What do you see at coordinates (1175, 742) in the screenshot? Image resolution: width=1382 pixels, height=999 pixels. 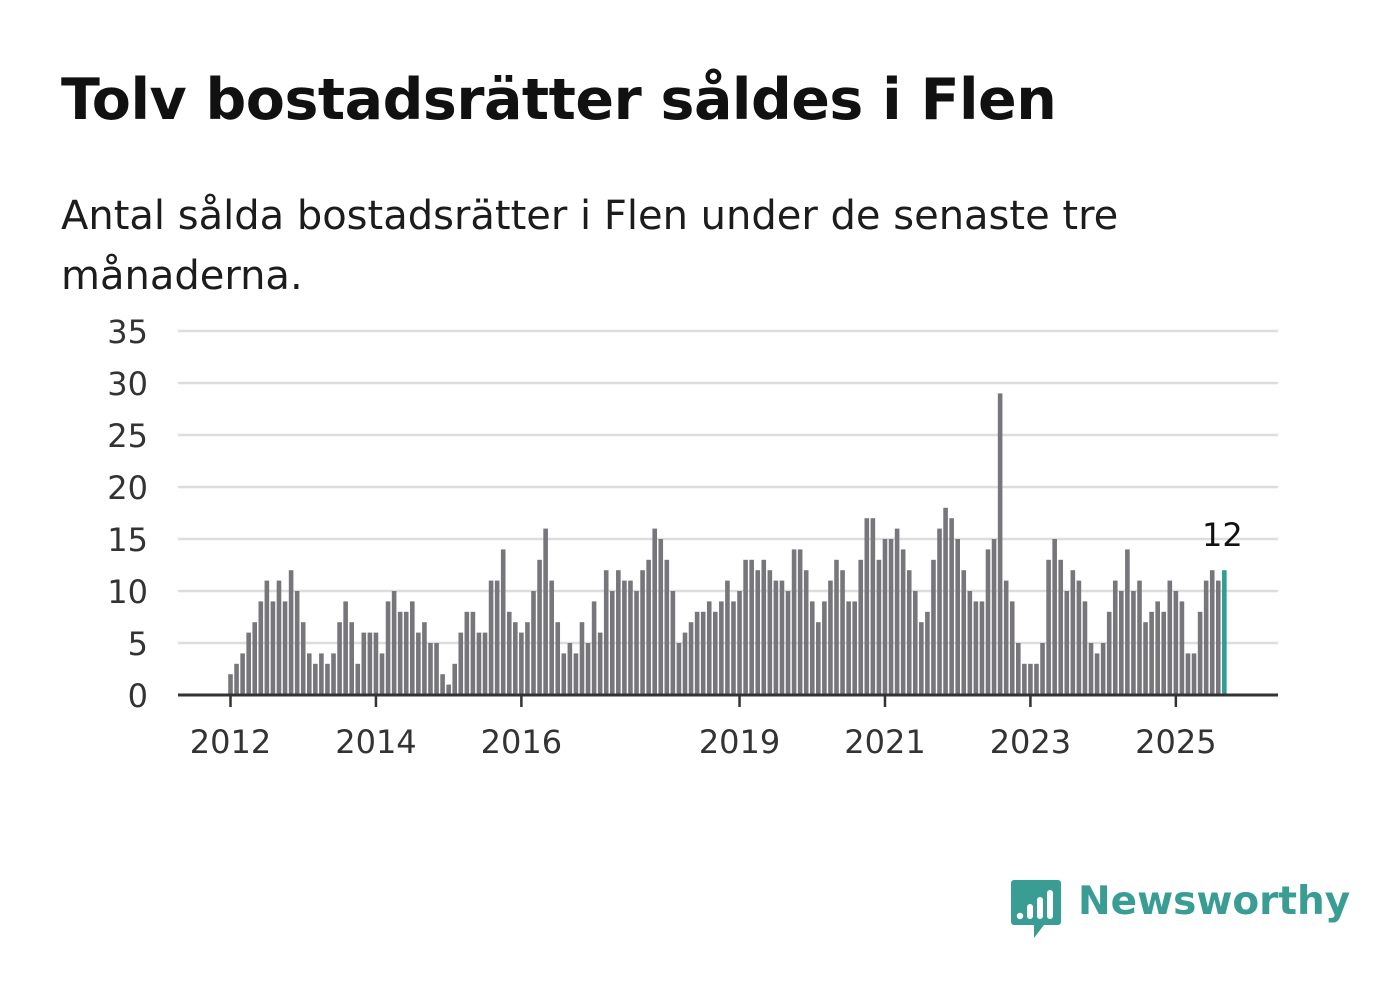 I see `x-tick-label: 2025` at bounding box center [1175, 742].